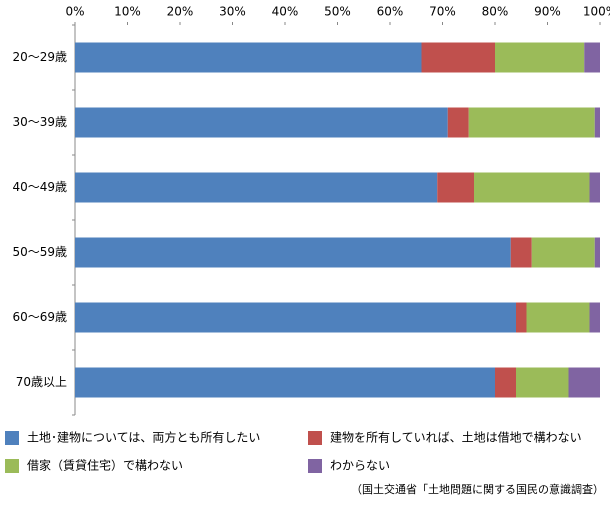  What do you see at coordinates (495, 12) in the screenshot?
I see `x-tick-label: 80%` at bounding box center [495, 12].